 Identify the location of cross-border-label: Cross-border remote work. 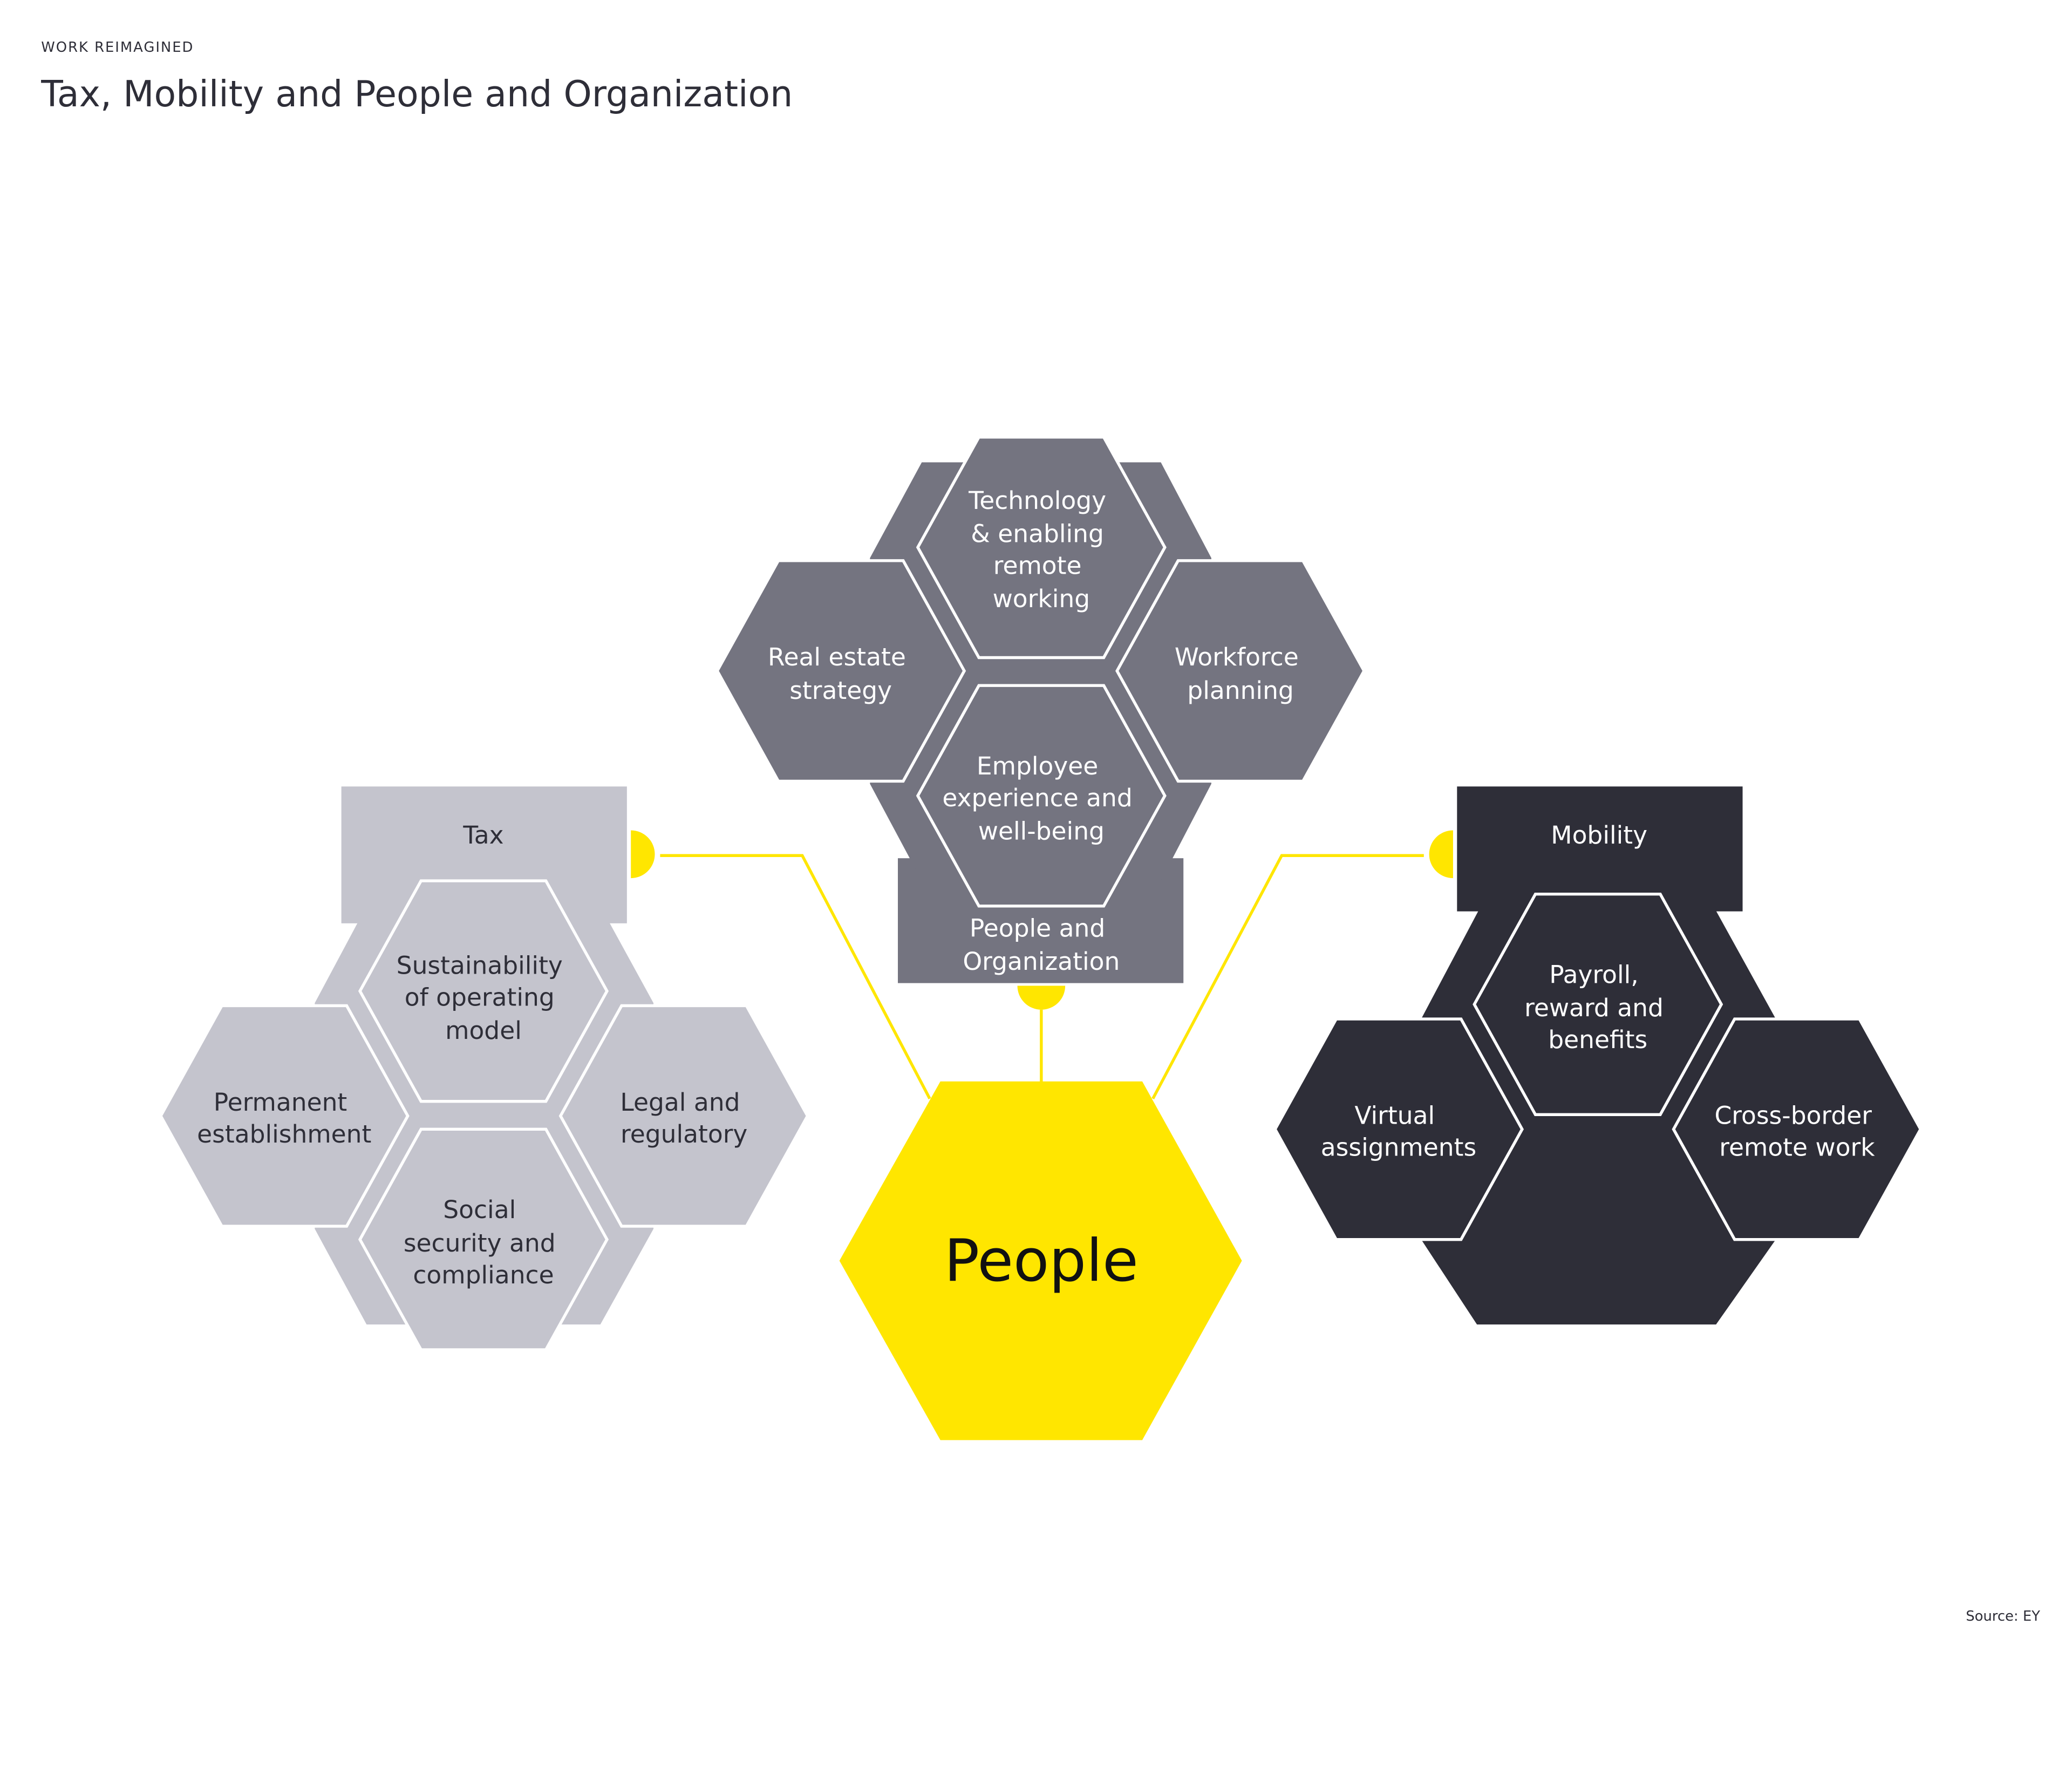
(1797, 1131).